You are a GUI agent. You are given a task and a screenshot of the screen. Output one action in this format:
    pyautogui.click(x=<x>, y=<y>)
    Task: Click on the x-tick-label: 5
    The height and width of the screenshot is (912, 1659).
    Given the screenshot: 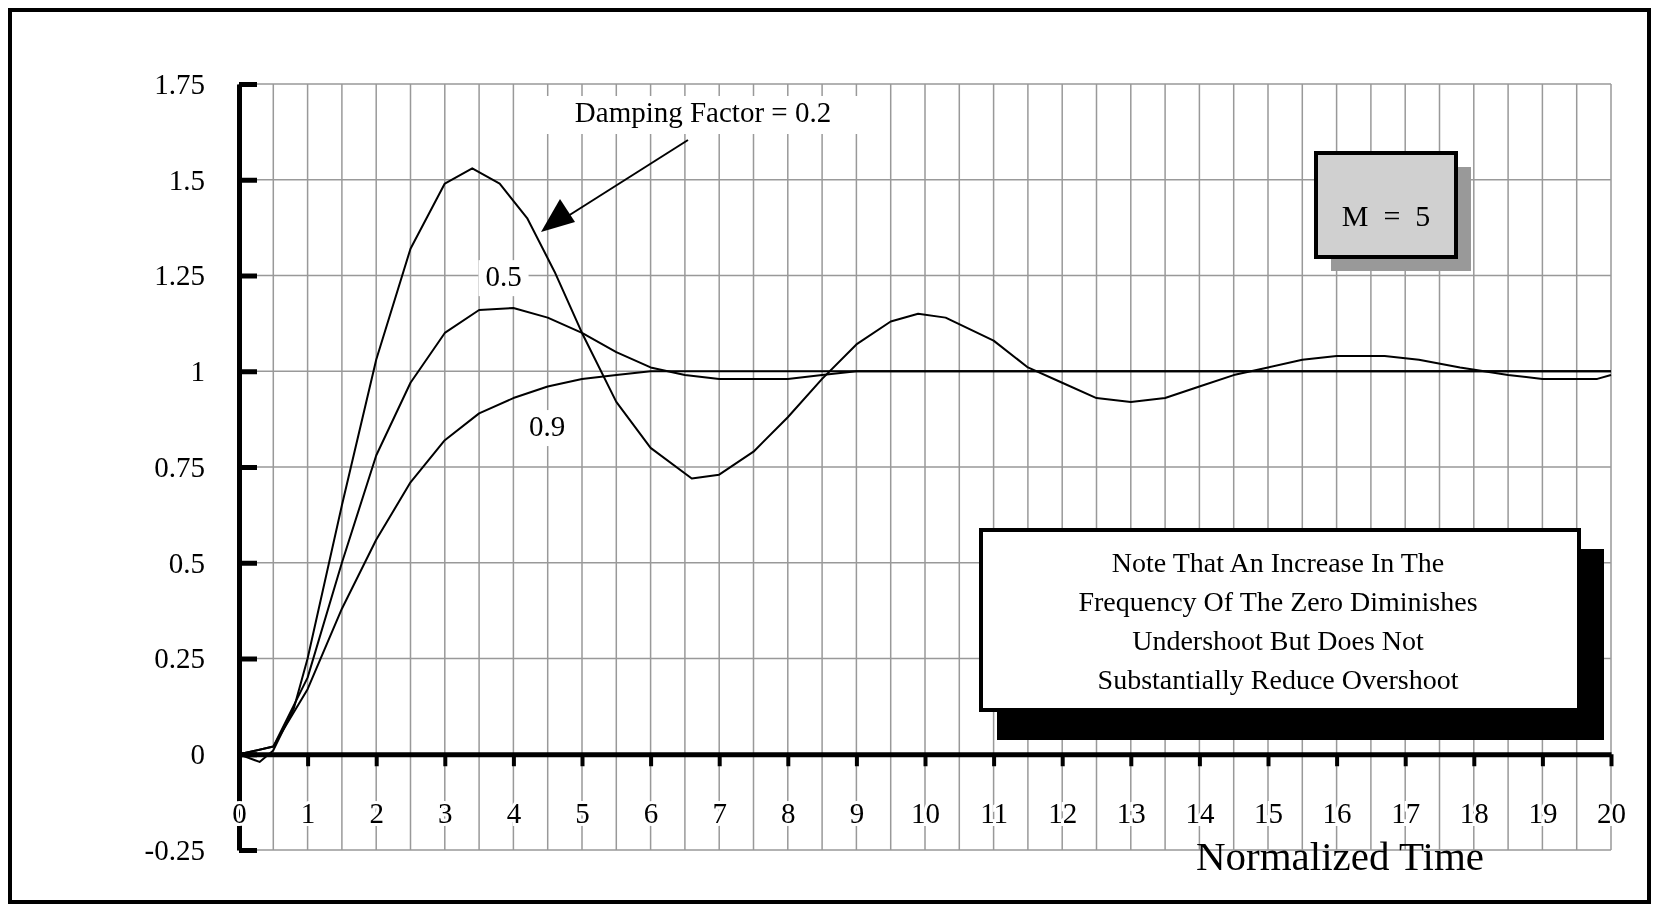 What is the action you would take?
    pyautogui.click(x=582, y=812)
    